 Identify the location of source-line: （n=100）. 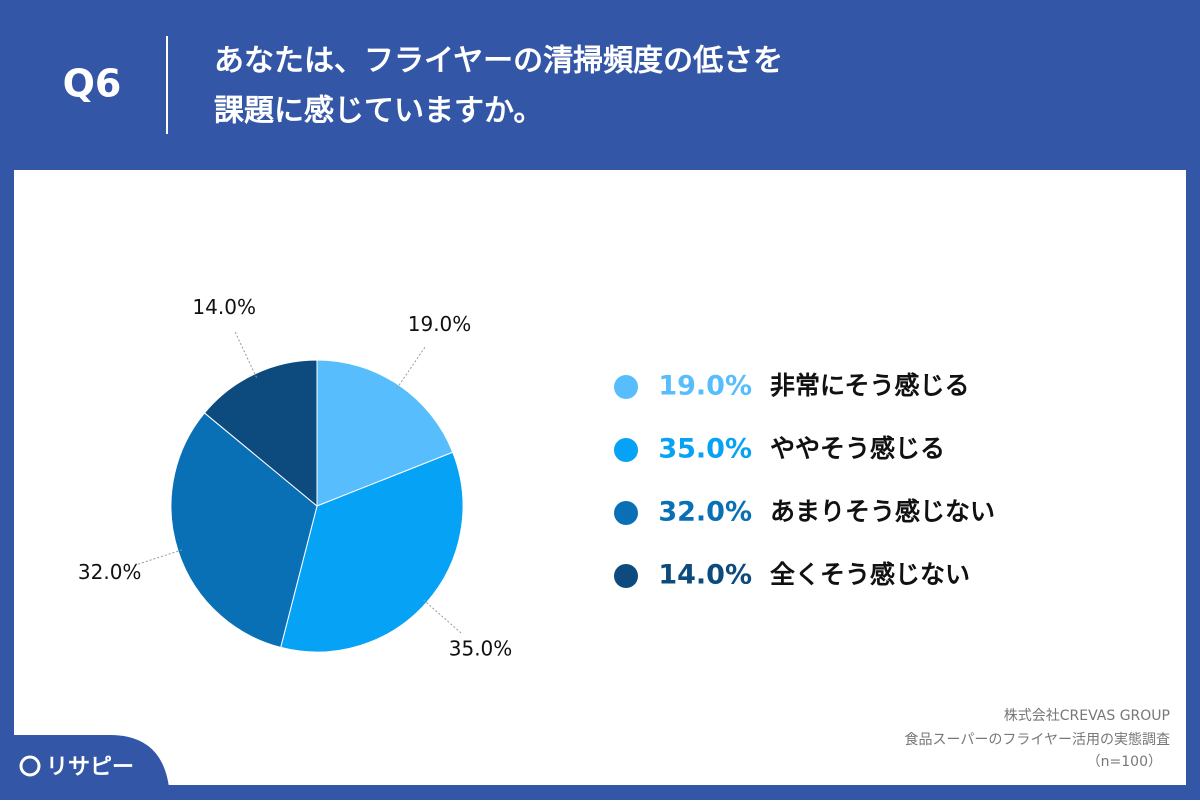
(1124, 762).